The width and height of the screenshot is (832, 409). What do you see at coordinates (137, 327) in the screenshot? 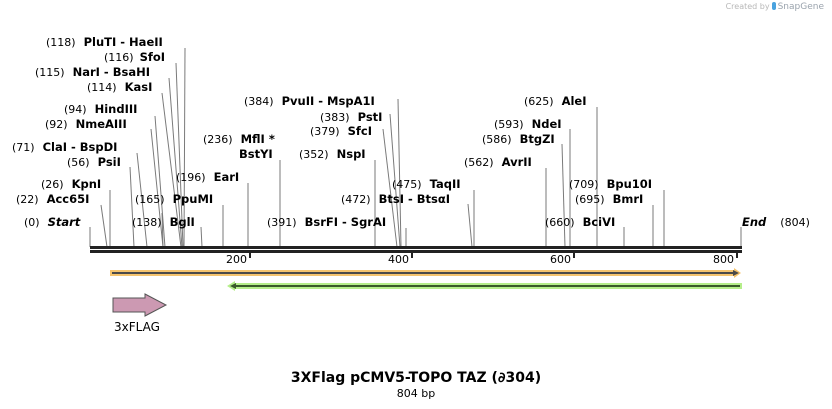
I see `flag-feature-label: 3xFLAG` at bounding box center [137, 327].